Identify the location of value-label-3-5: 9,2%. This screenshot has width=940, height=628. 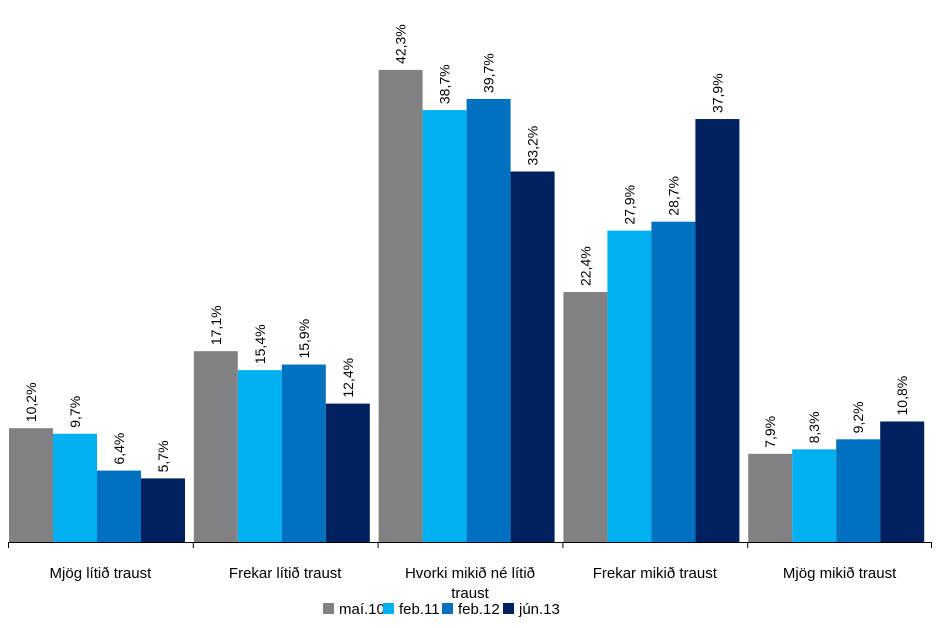
(858, 417).